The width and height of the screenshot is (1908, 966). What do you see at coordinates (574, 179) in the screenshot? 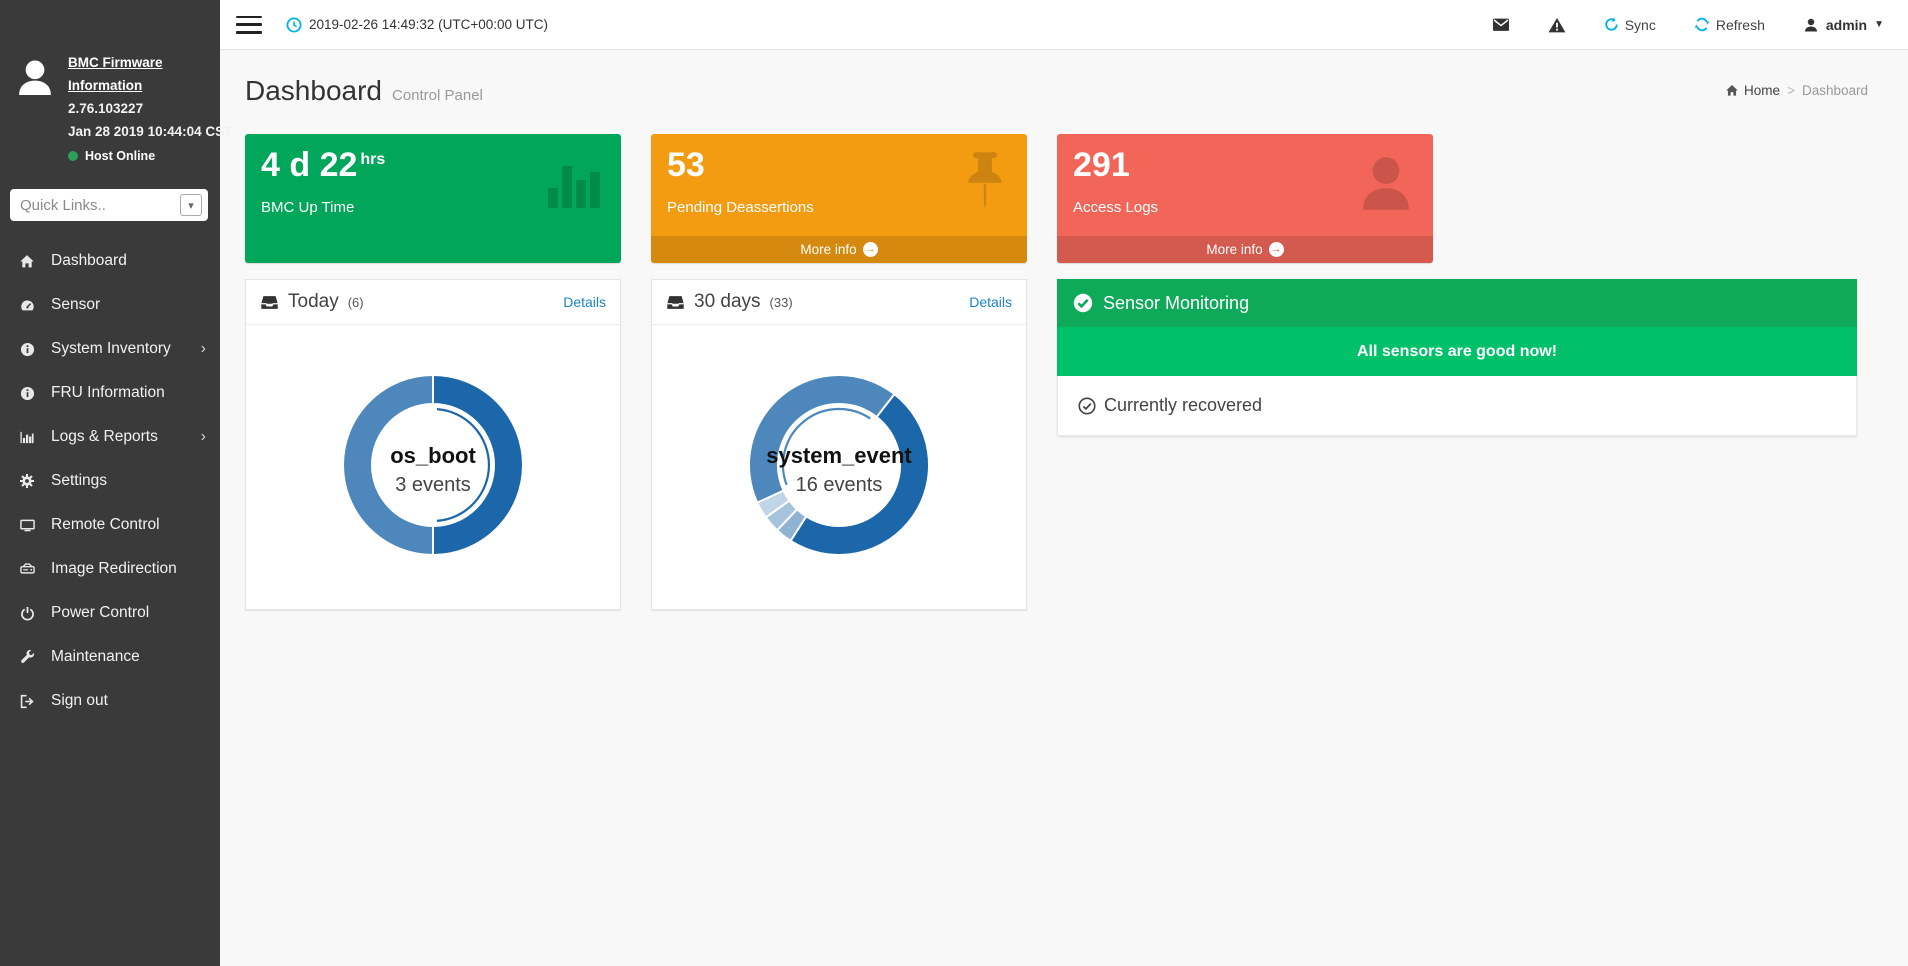
I see `bar-chart-solid-icon` at bounding box center [574, 179].